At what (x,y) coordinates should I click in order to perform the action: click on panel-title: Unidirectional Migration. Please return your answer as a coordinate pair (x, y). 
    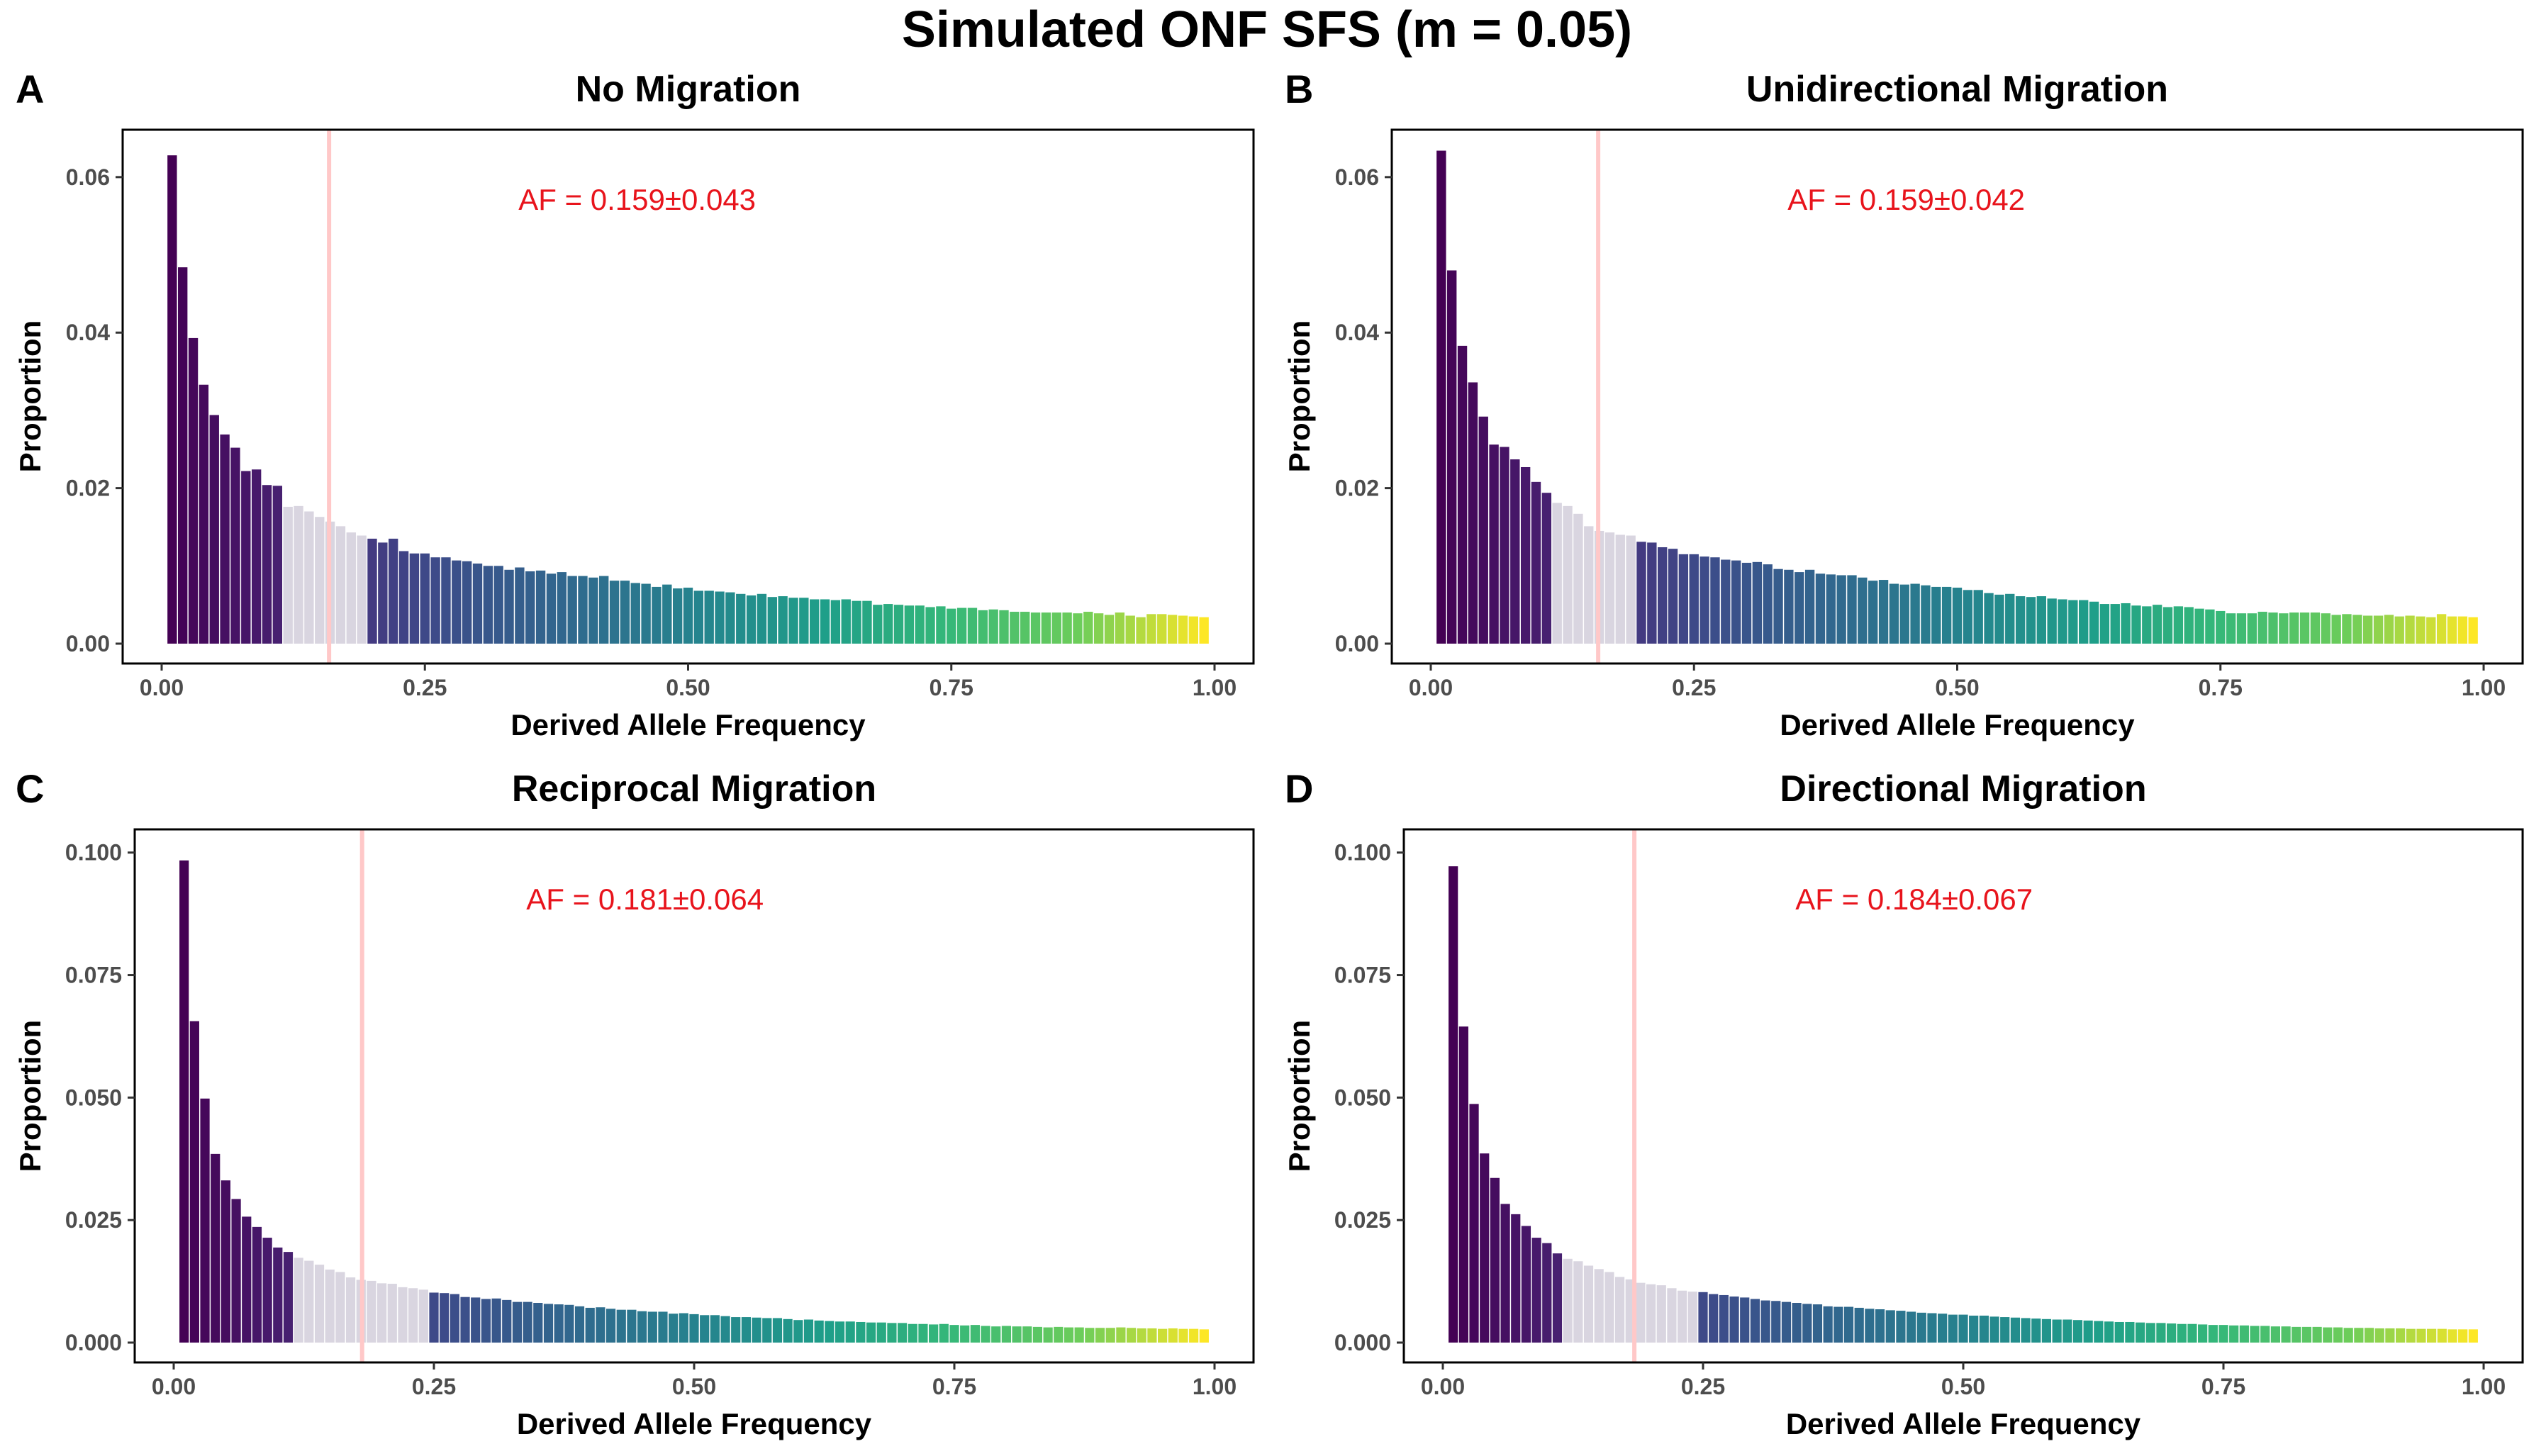
    Looking at the image, I should click on (1957, 90).